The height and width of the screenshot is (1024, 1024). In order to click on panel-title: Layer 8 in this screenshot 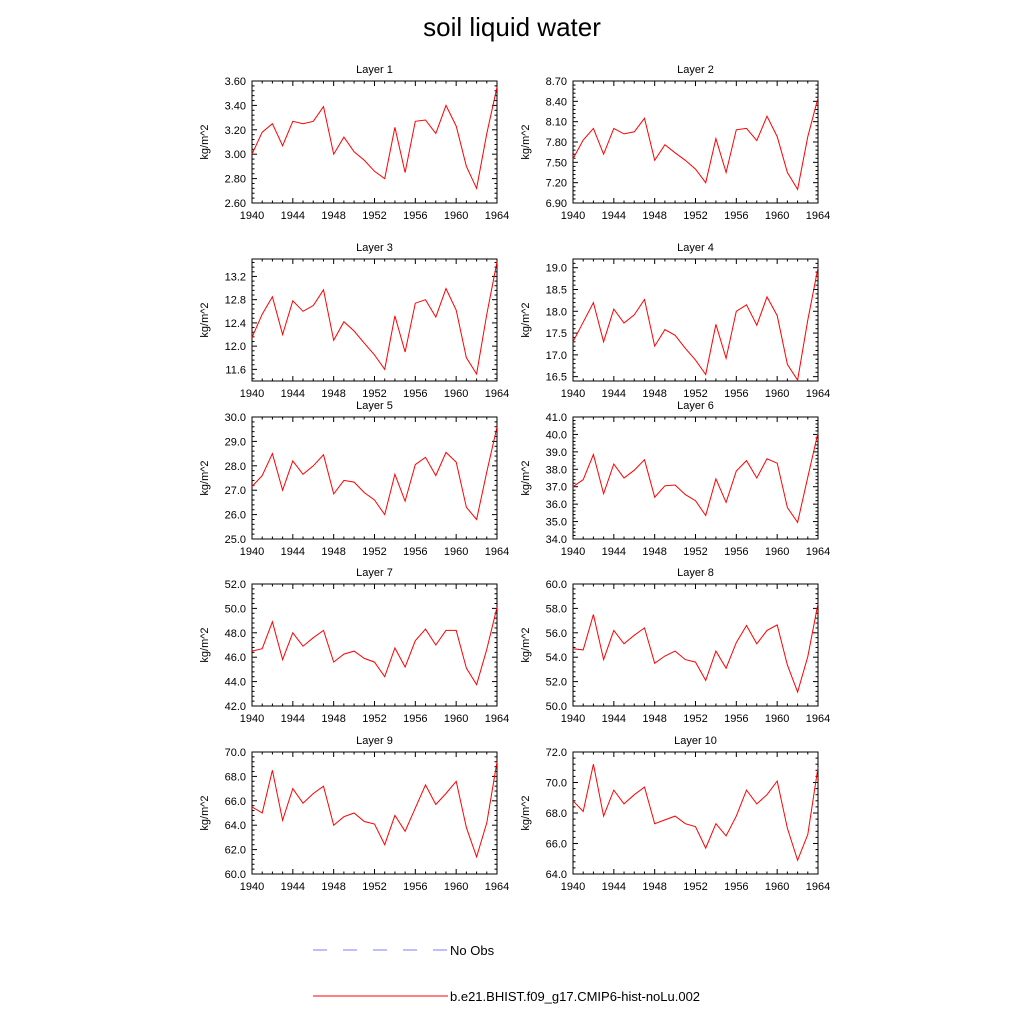, I will do `click(695, 573)`.